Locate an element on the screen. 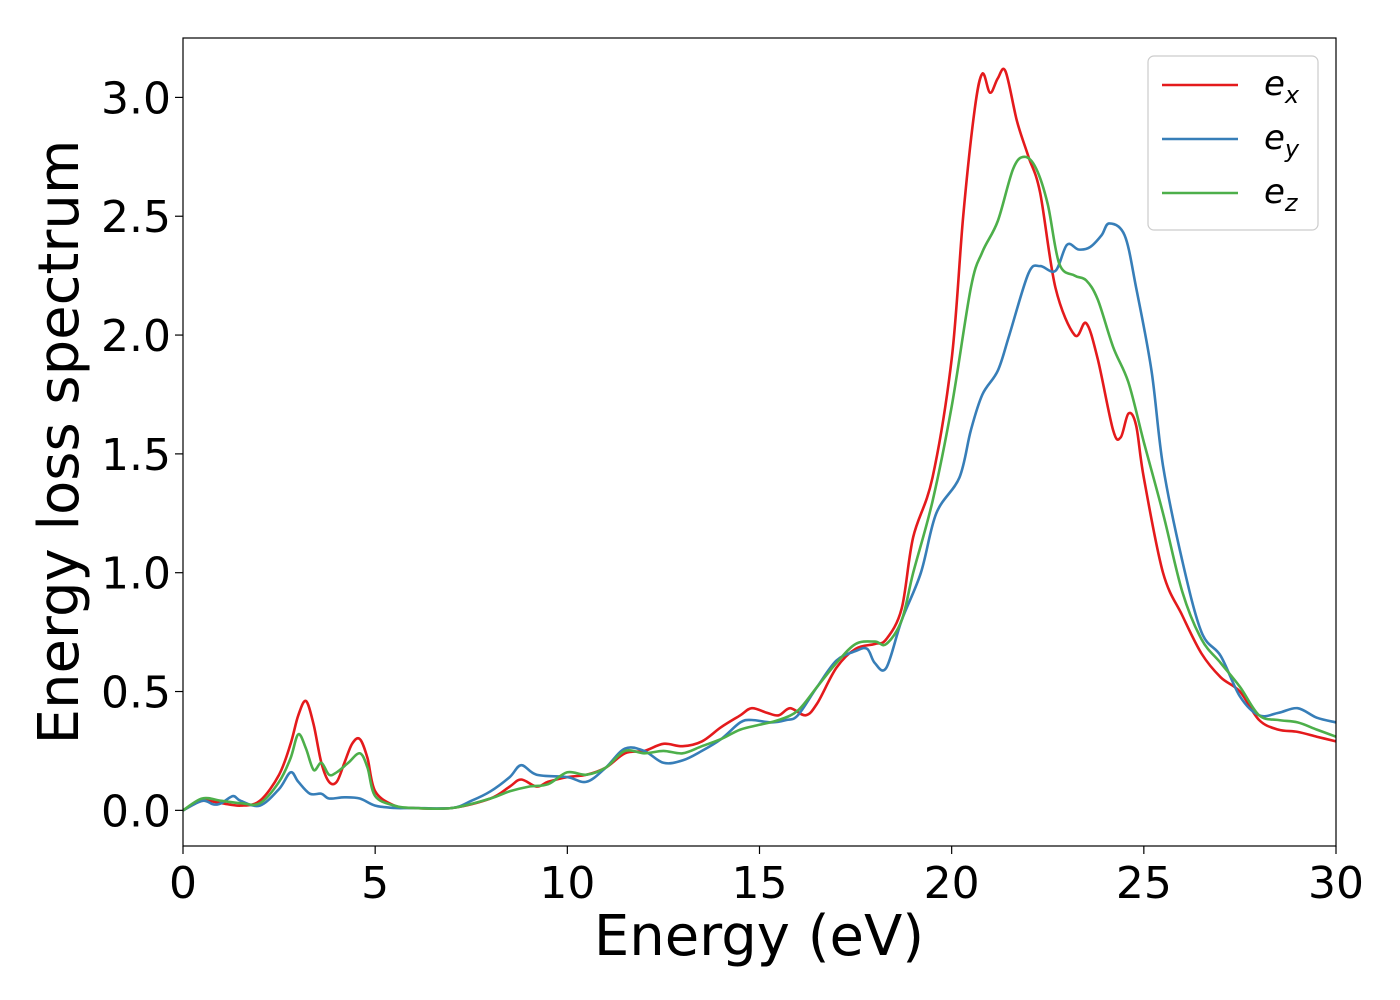 The width and height of the screenshot is (1400, 1000). legend-box is located at coordinates (1233, 143).